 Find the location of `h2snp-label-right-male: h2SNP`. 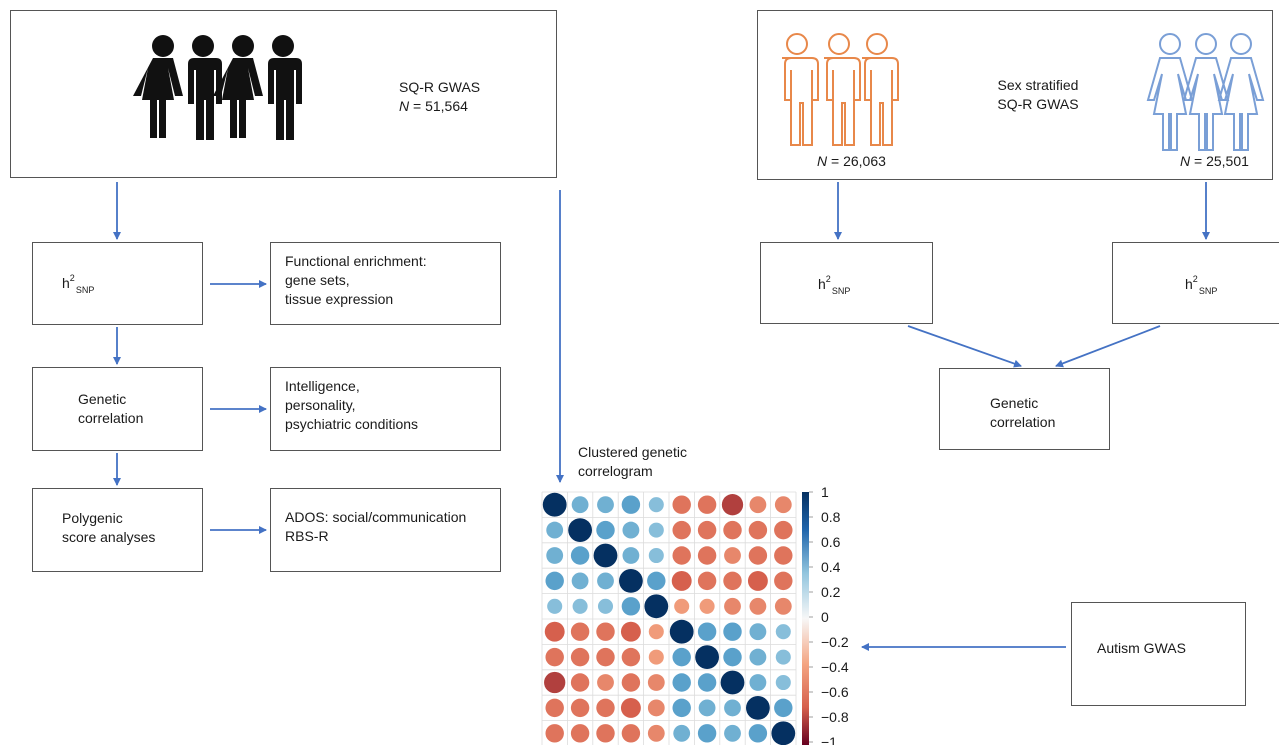

h2snp-label-right-male: h2SNP is located at coordinates (834, 285).